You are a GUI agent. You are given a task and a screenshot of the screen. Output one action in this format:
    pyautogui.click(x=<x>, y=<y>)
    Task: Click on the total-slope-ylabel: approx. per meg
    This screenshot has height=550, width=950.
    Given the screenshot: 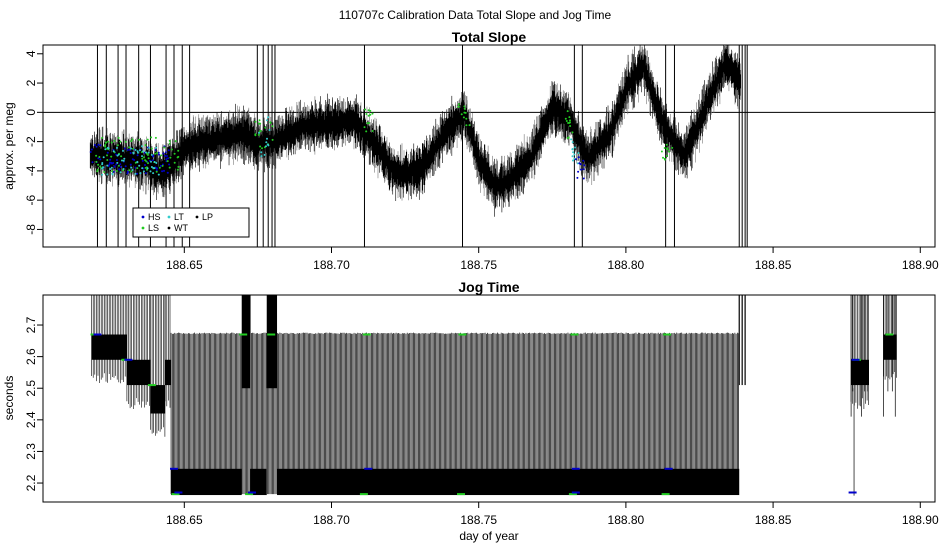 What is the action you would take?
    pyautogui.click(x=9, y=145)
    